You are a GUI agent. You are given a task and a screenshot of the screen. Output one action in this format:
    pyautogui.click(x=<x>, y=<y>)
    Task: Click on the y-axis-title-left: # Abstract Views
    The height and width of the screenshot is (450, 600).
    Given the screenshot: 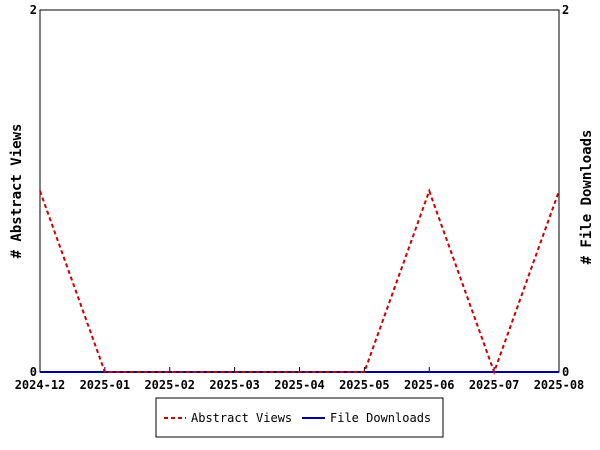 What is the action you would take?
    pyautogui.click(x=17, y=191)
    